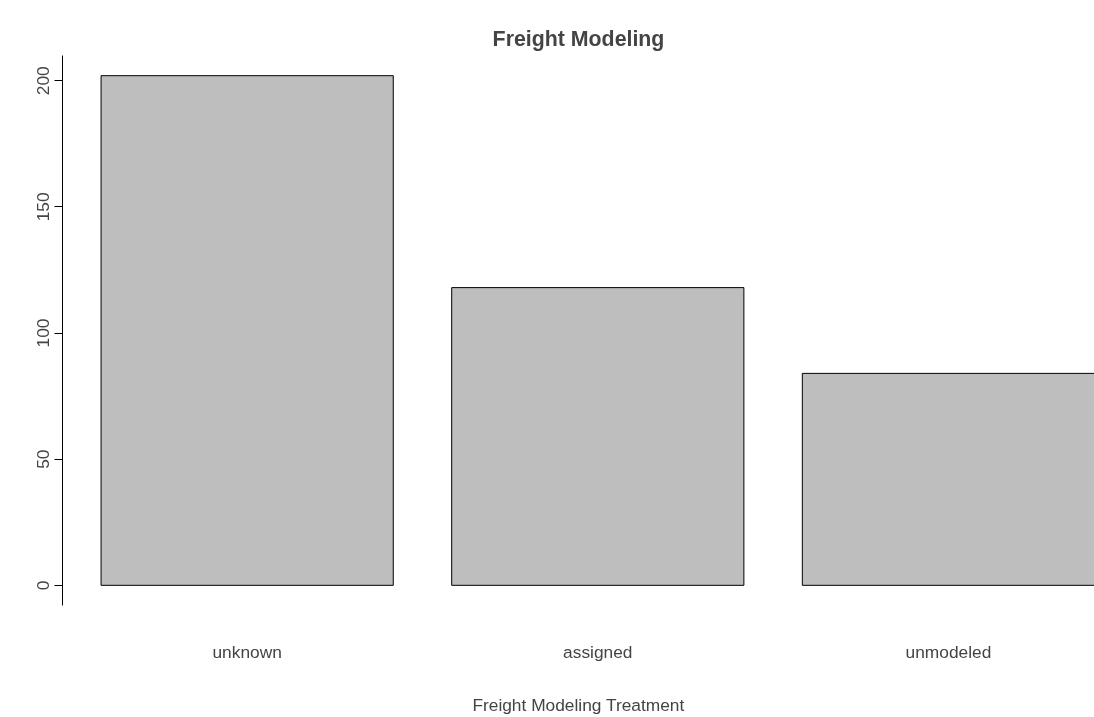  Describe the element at coordinates (247, 651) in the screenshot. I see `x-tick-label: unknown` at that location.